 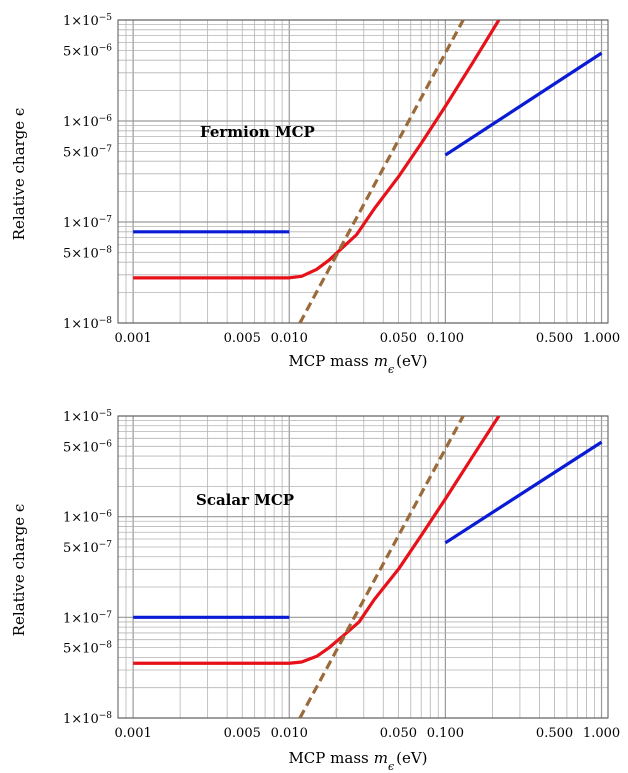 What do you see at coordinates (245, 500) in the screenshot?
I see `panel-annotation: Scalar MCP` at bounding box center [245, 500].